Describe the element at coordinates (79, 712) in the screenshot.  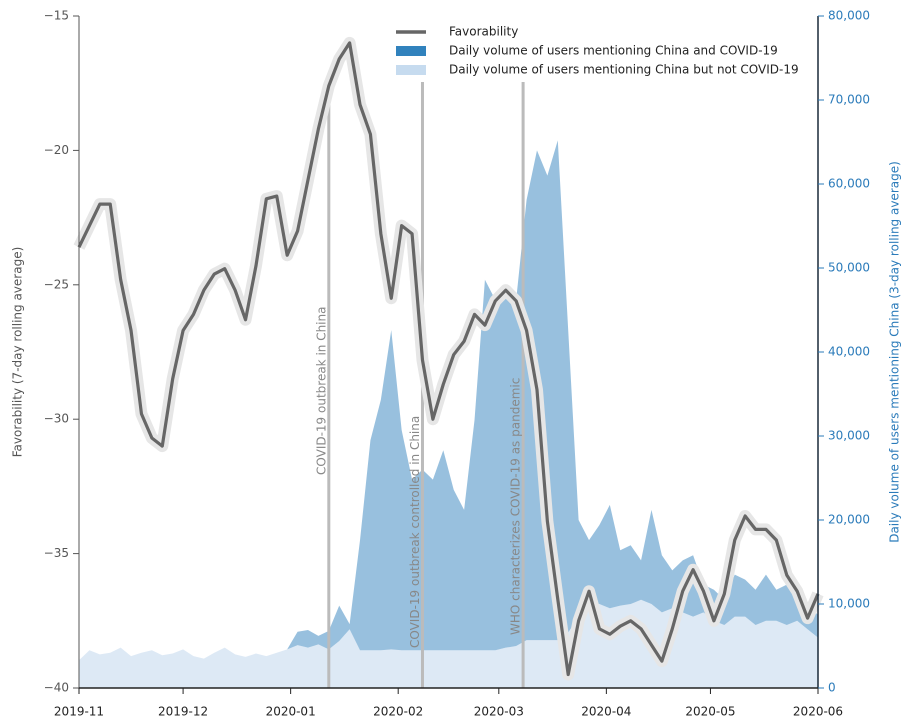
I see `x-tick-label: 2019-11` at that location.